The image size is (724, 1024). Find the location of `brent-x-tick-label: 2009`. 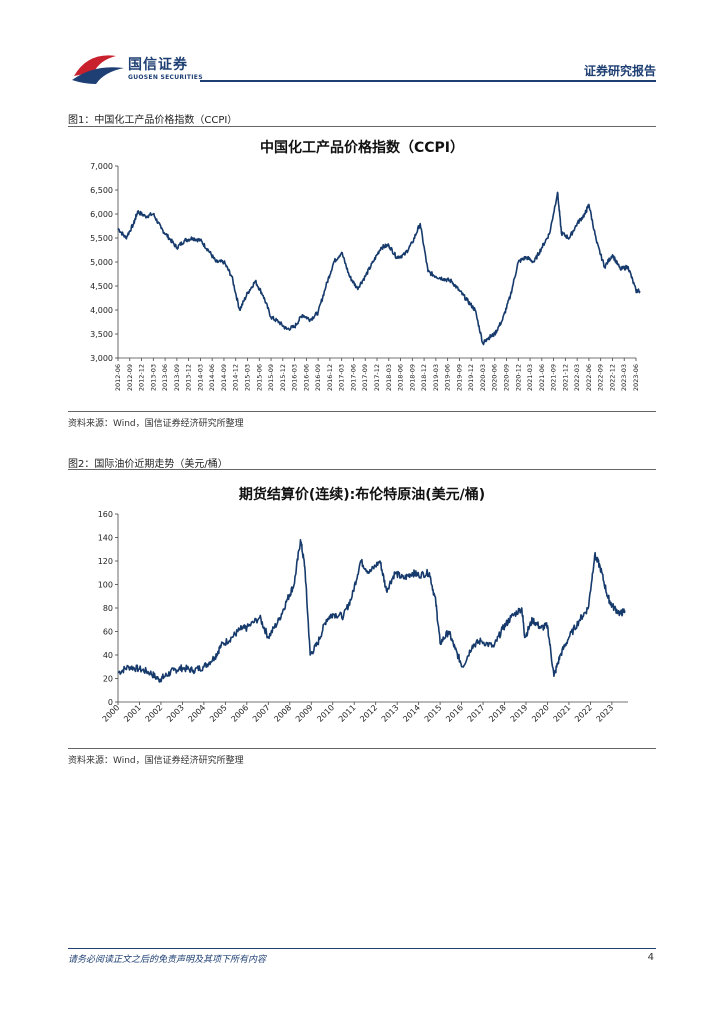

brent-x-tick-label: 2009 is located at coordinates (304, 713).